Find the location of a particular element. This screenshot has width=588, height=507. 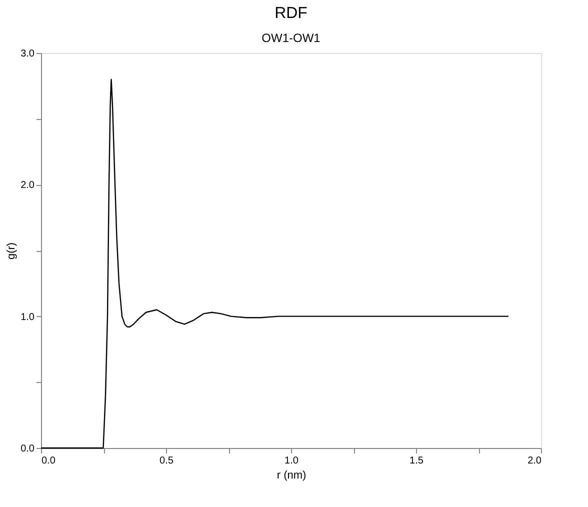

y-axis-title: g(r) is located at coordinates (12, 251).